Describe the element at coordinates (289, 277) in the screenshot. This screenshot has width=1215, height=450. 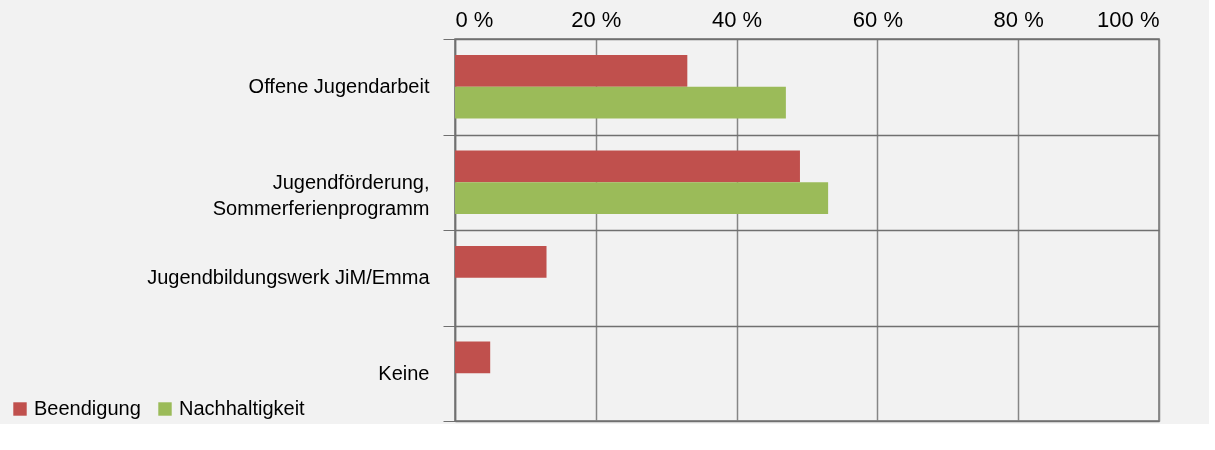
I see `y-tick-label: Jugendbildungswerk JiM/Emma` at that location.